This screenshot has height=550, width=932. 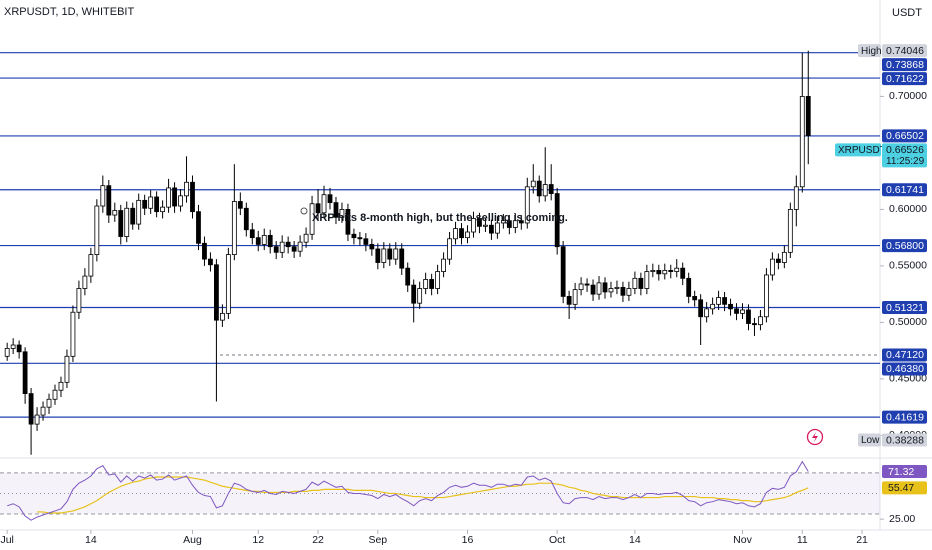 I want to click on rsi-value: 71.32, so click(x=901, y=472).